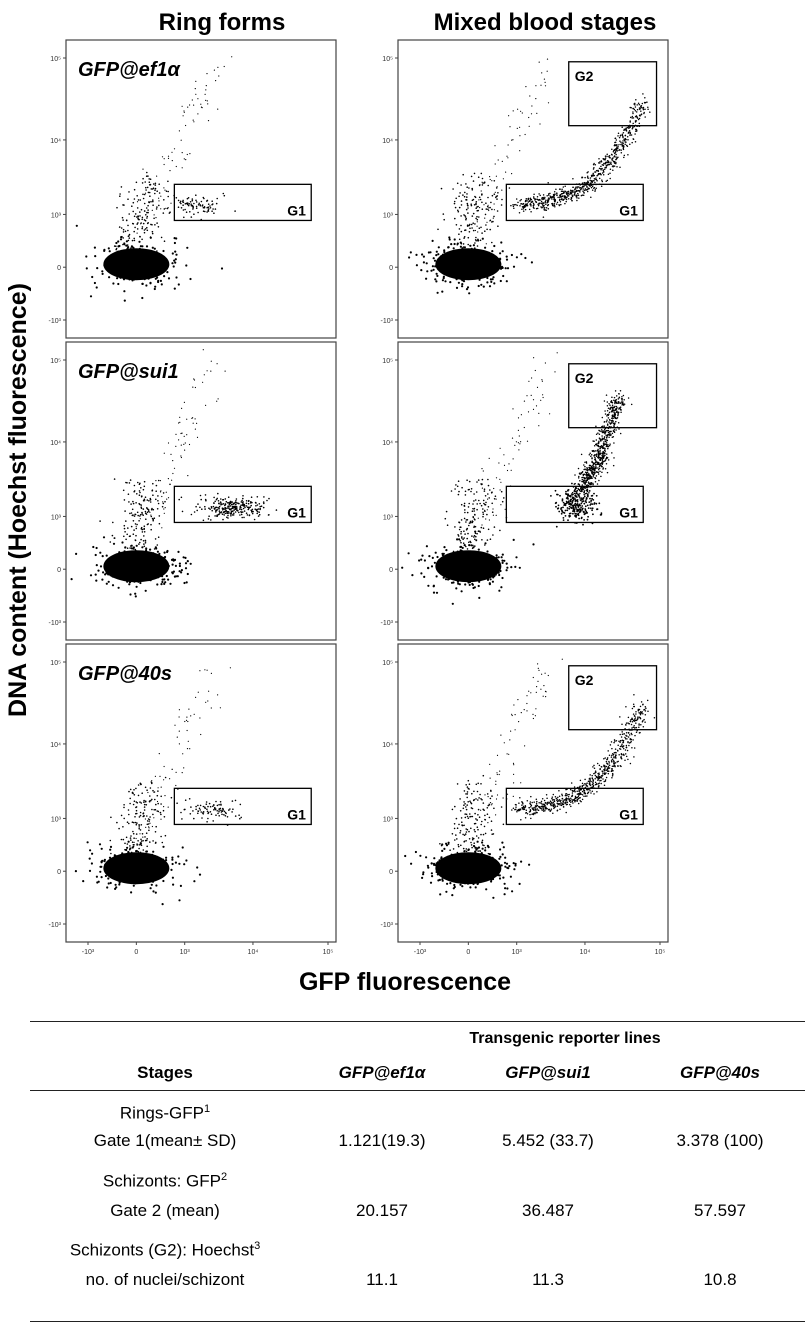 The width and height of the screenshot is (810, 1339). I want to click on y-tick-label: 10⁵, so click(387, 663).